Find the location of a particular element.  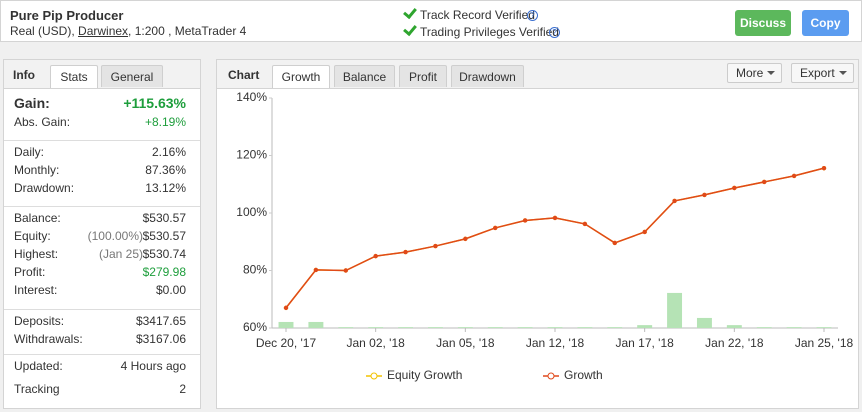

x-tick-label: Jan 17, '18 is located at coordinates (644, 343).